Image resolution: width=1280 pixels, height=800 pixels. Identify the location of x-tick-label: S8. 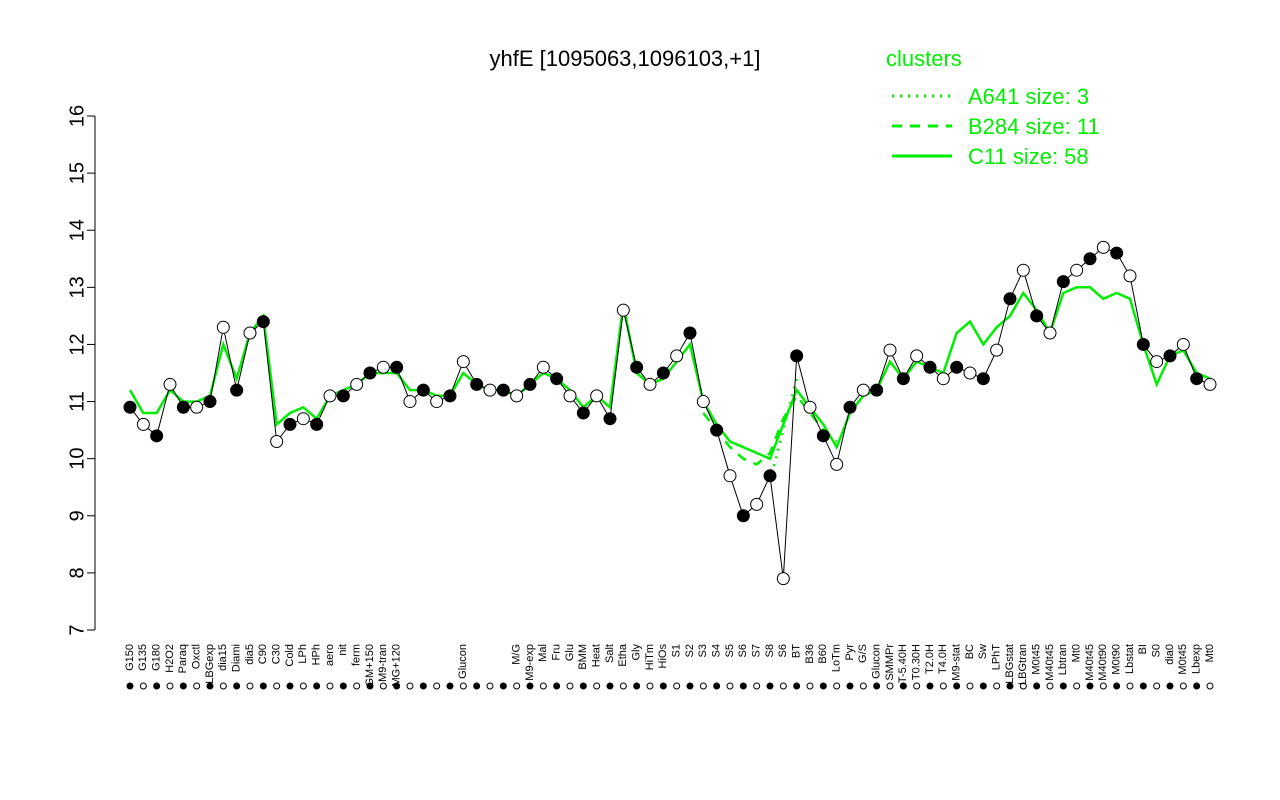
(770, 650).